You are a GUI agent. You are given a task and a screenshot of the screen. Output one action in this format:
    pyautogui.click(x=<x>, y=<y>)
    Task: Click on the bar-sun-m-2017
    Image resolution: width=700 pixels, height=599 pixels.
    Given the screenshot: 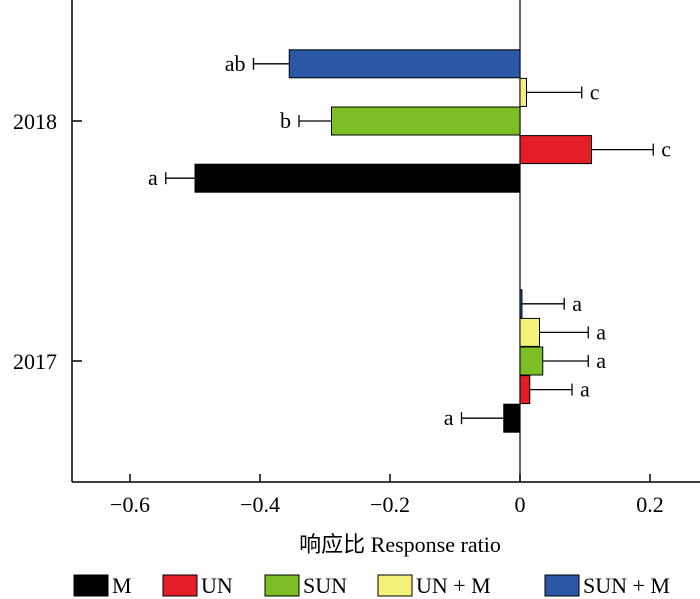 What is the action you would take?
    pyautogui.click(x=521, y=304)
    